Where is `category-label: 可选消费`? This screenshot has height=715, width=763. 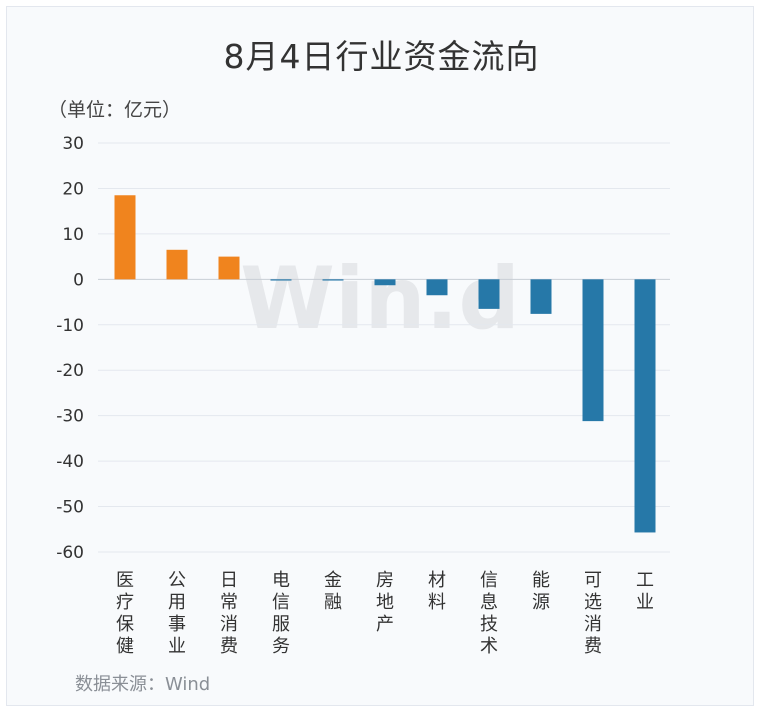 category-label: 可选消费 is located at coordinates (593, 613).